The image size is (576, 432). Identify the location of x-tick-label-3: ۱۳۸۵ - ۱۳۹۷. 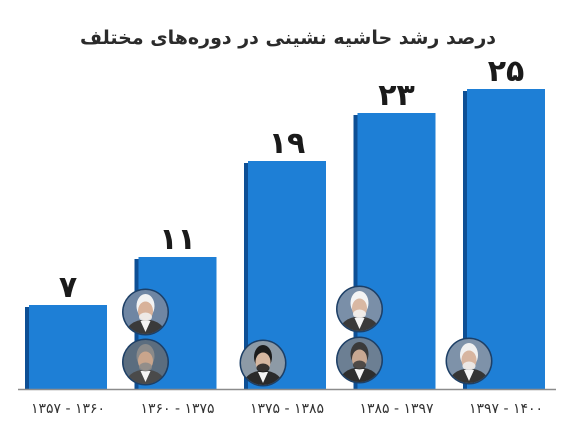
(396, 409).